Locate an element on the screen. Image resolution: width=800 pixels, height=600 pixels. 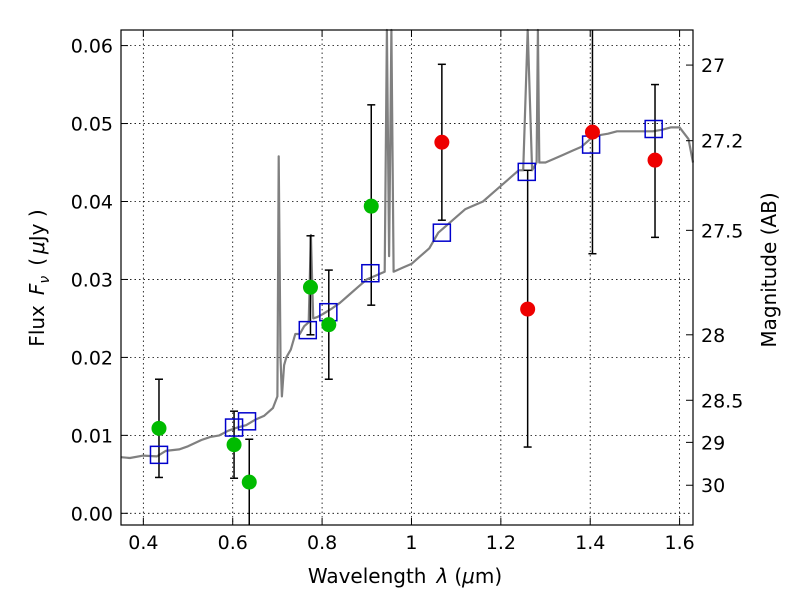
y-axis-ticks: 0.00 0.01 0.02 0.03 0.04 0.05 0.06 is located at coordinates (99, 280).